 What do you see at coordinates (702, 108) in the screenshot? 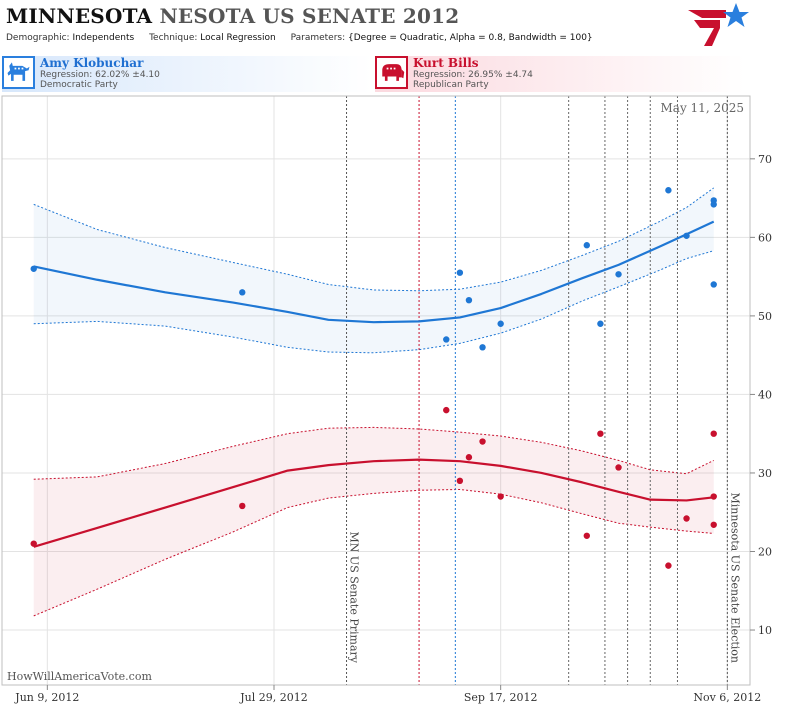
I see `date-label: May 11, 2025` at bounding box center [702, 108].